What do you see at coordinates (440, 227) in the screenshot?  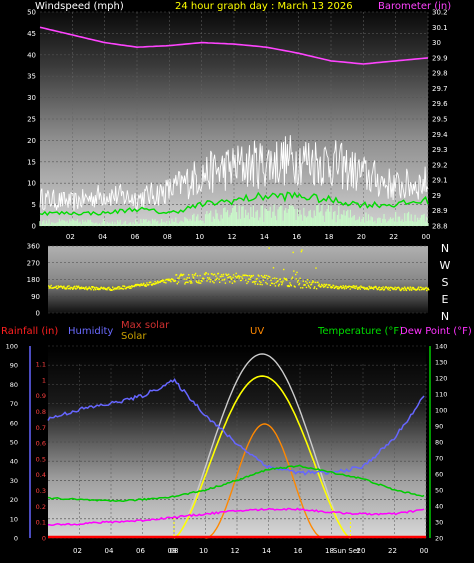 I see `baro-y-tick: 28.8` at bounding box center [440, 227].